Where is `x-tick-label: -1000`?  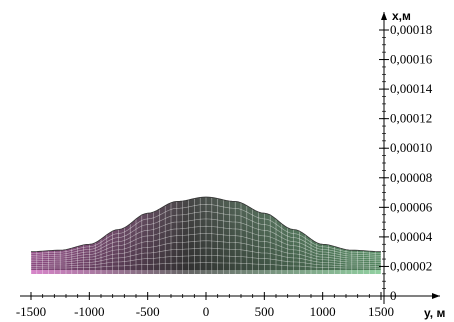 x-tick-label: -1000 is located at coordinates (89, 311).